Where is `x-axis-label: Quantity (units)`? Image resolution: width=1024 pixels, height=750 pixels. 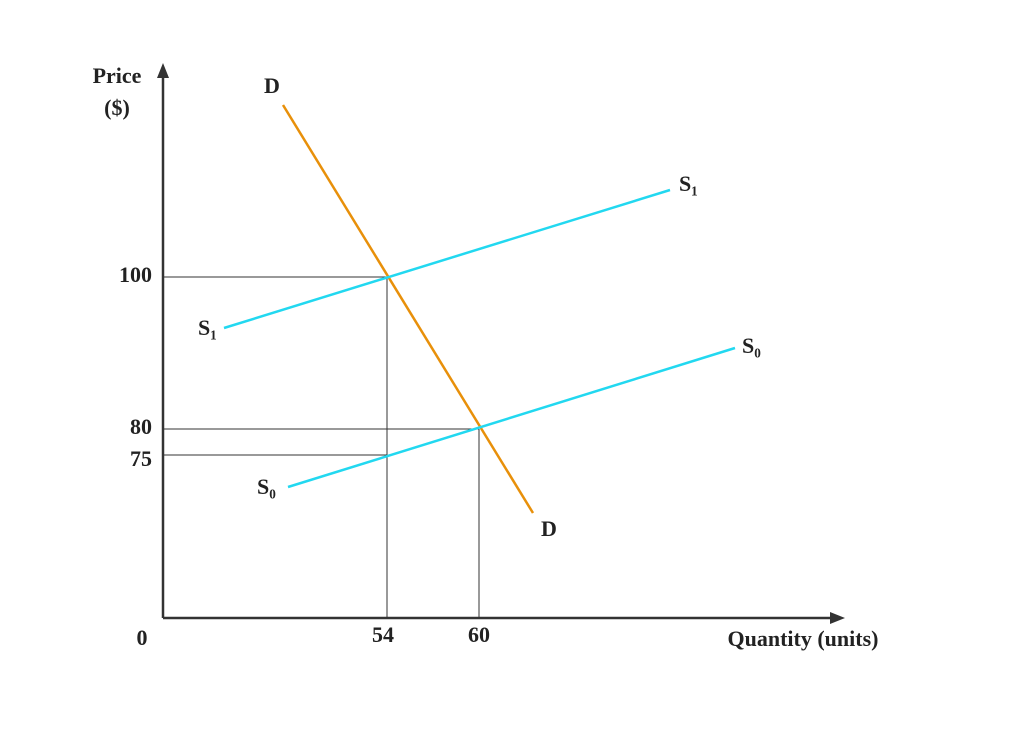
x-axis-label: Quantity (units) is located at coordinates (803, 638).